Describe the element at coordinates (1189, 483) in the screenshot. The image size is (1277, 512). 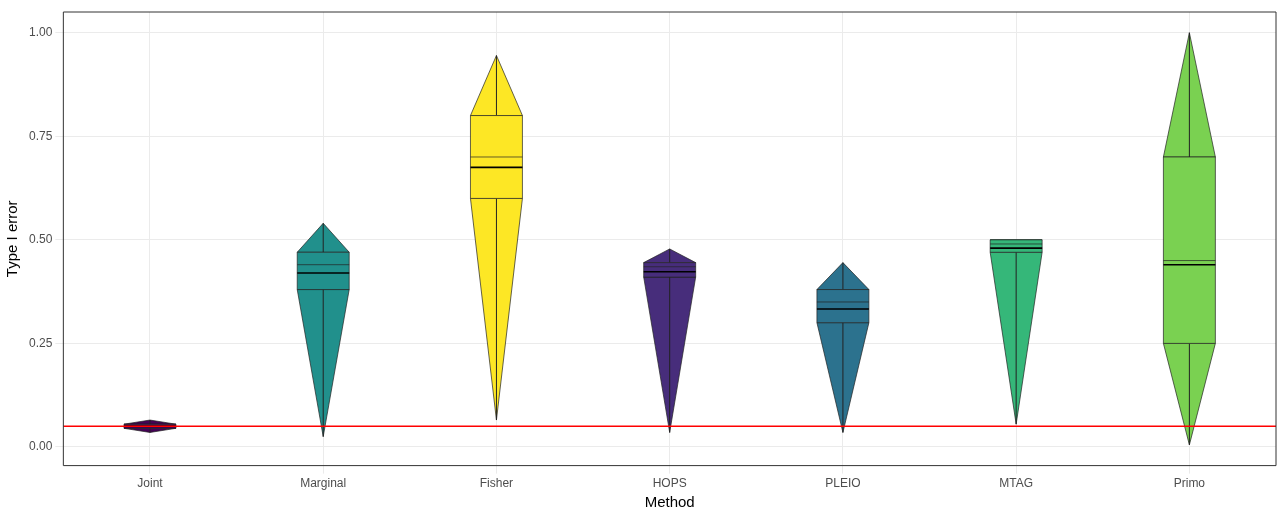
I see `x-tick-label: Primo` at that location.